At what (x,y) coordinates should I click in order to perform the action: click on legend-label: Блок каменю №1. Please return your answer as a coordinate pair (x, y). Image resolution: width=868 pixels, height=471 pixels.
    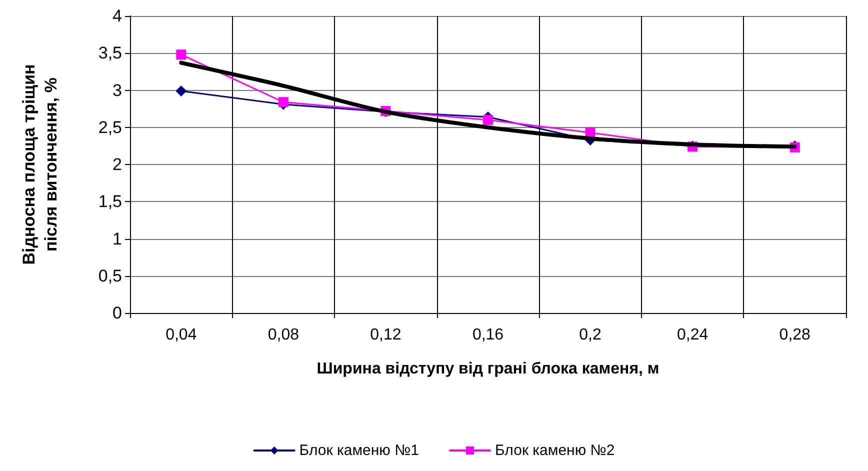
    Looking at the image, I should click on (359, 450).